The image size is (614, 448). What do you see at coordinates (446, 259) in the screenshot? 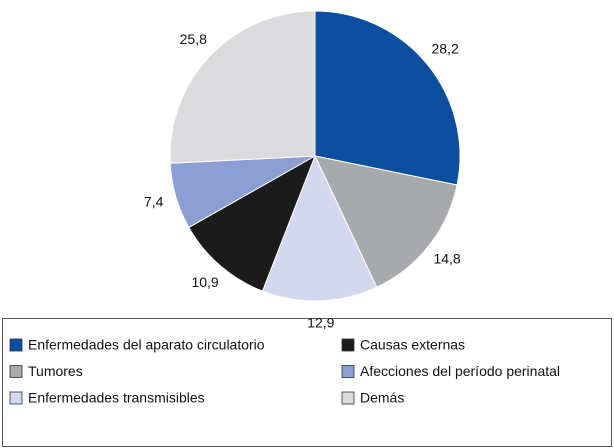
I see `data-label: 14,8` at bounding box center [446, 259].